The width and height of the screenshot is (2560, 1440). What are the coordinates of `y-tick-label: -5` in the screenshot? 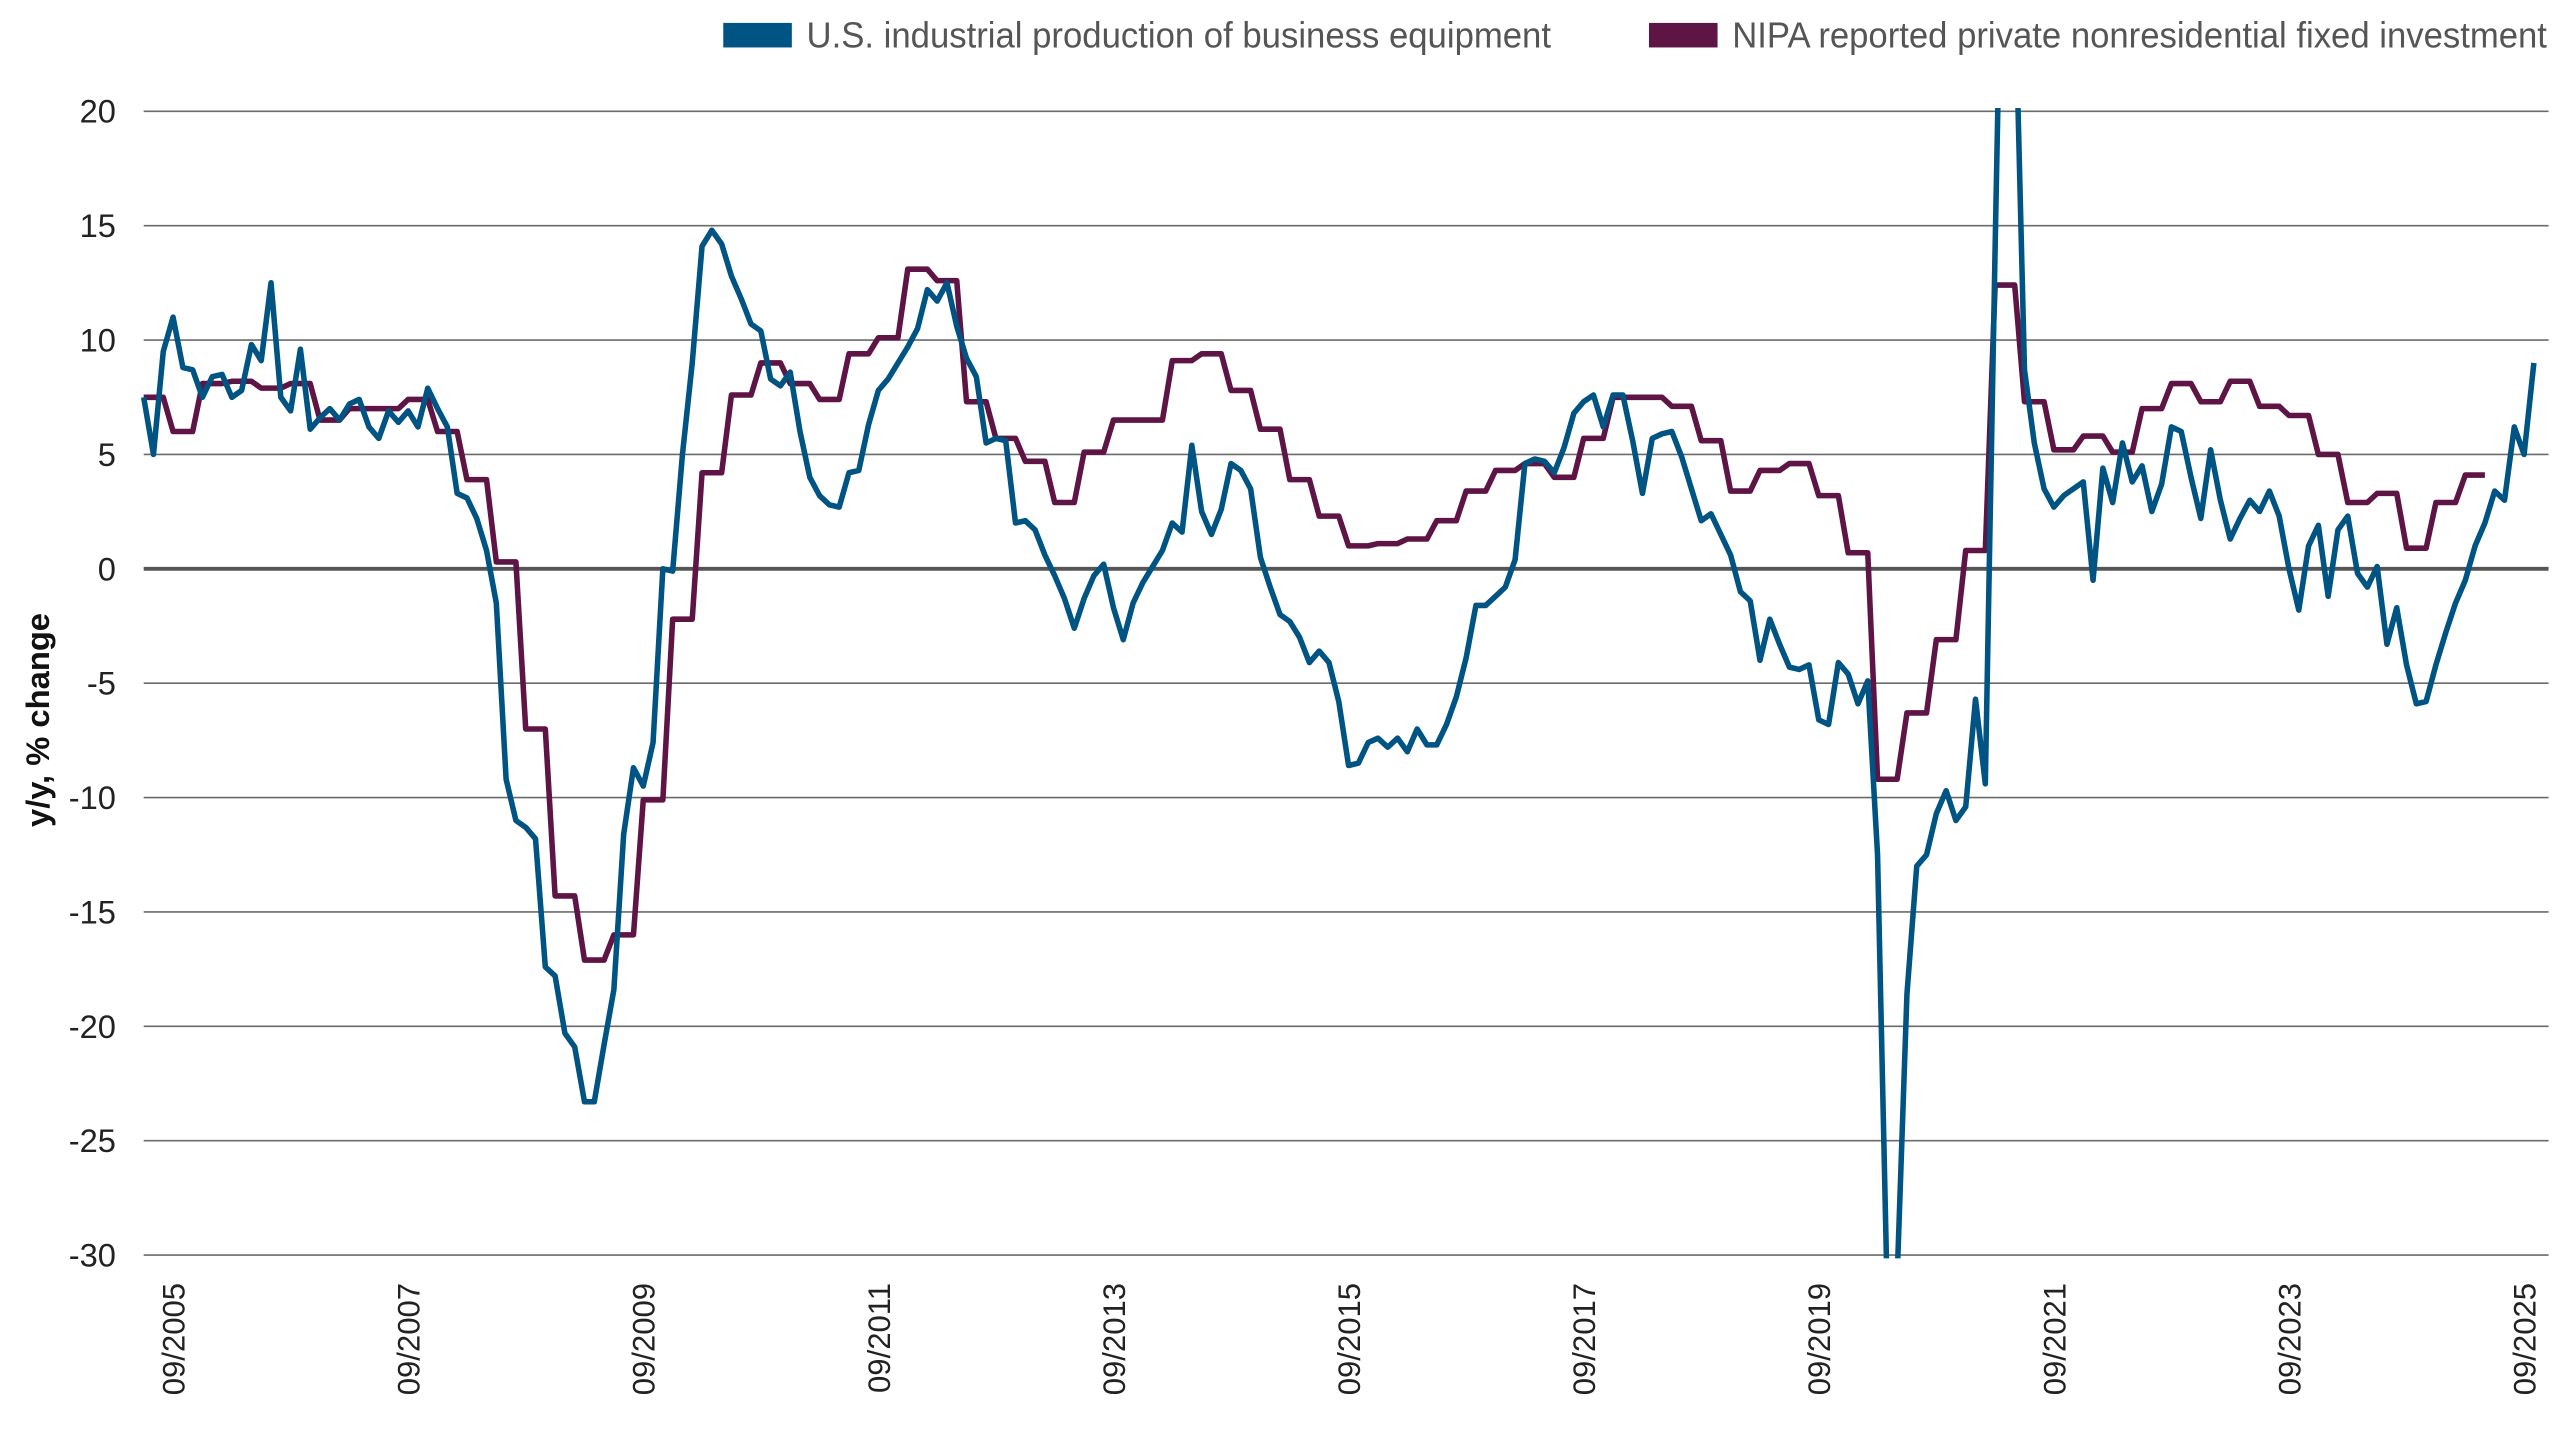 It's located at (101, 683).